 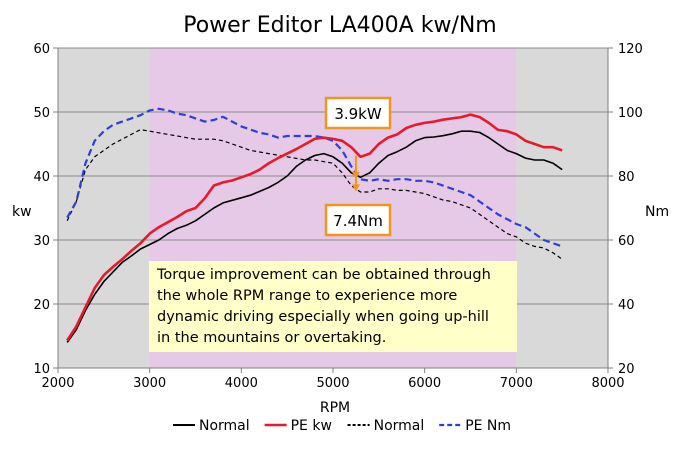 What do you see at coordinates (342, 426) in the screenshot?
I see `legend: Normal PE kw Normal PE Nm` at bounding box center [342, 426].